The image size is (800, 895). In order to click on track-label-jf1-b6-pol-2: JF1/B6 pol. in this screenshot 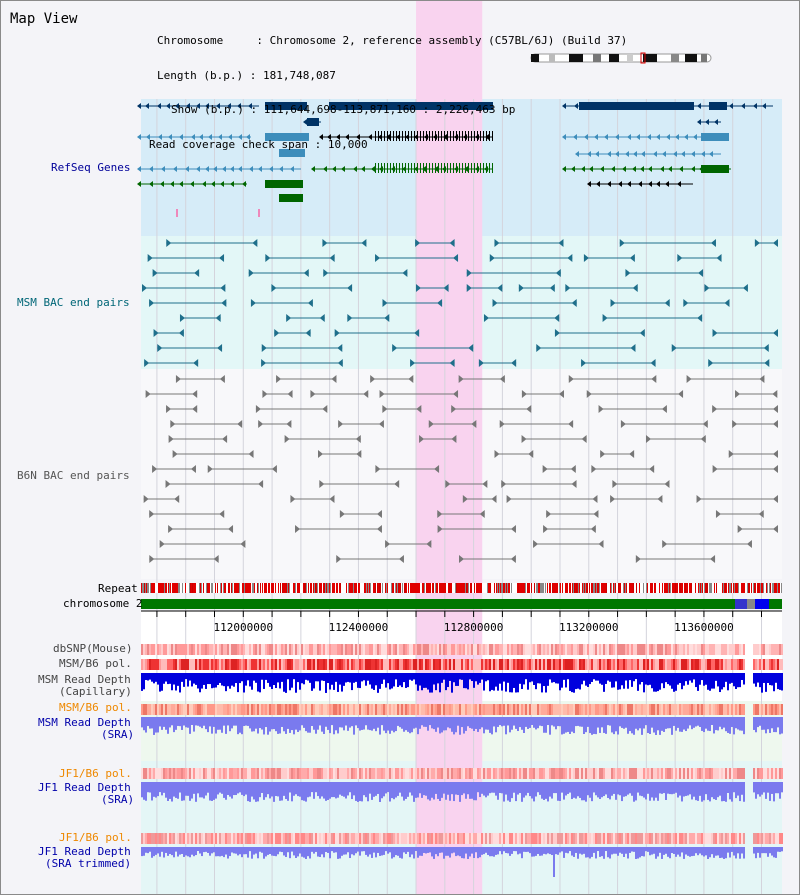, I will do `click(95, 837)`.